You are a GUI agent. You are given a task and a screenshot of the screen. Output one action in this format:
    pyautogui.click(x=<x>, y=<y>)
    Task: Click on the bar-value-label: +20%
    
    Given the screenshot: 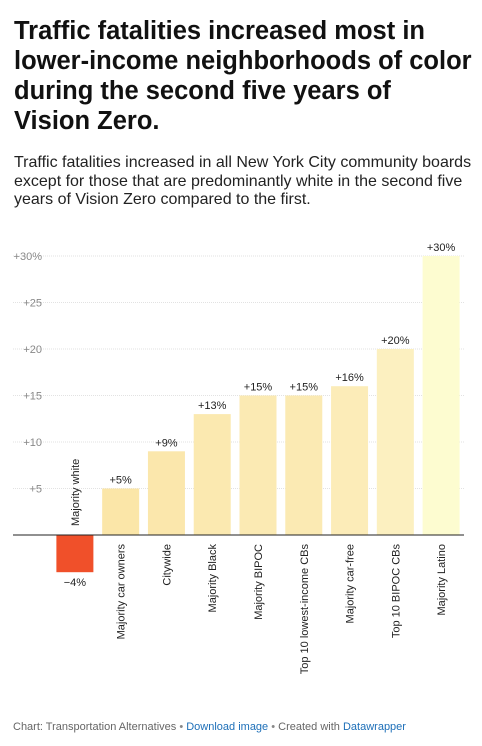 What is the action you would take?
    pyautogui.click(x=395, y=341)
    